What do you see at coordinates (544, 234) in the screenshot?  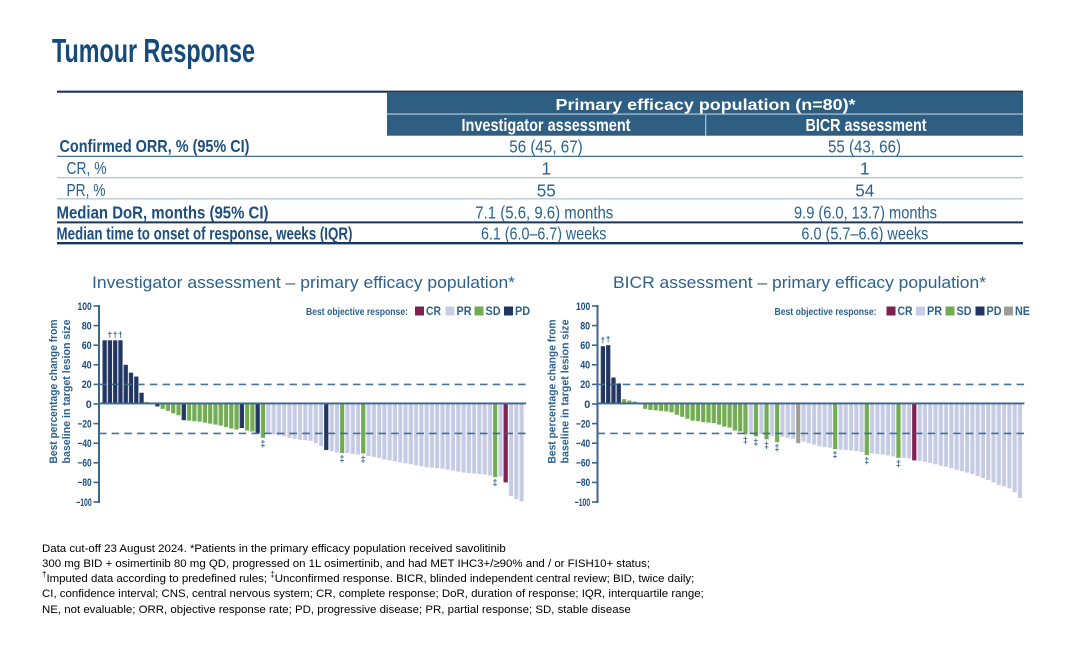 I see `svg-text: 6.1 (6.0–6.7) weeks` at bounding box center [544, 234].